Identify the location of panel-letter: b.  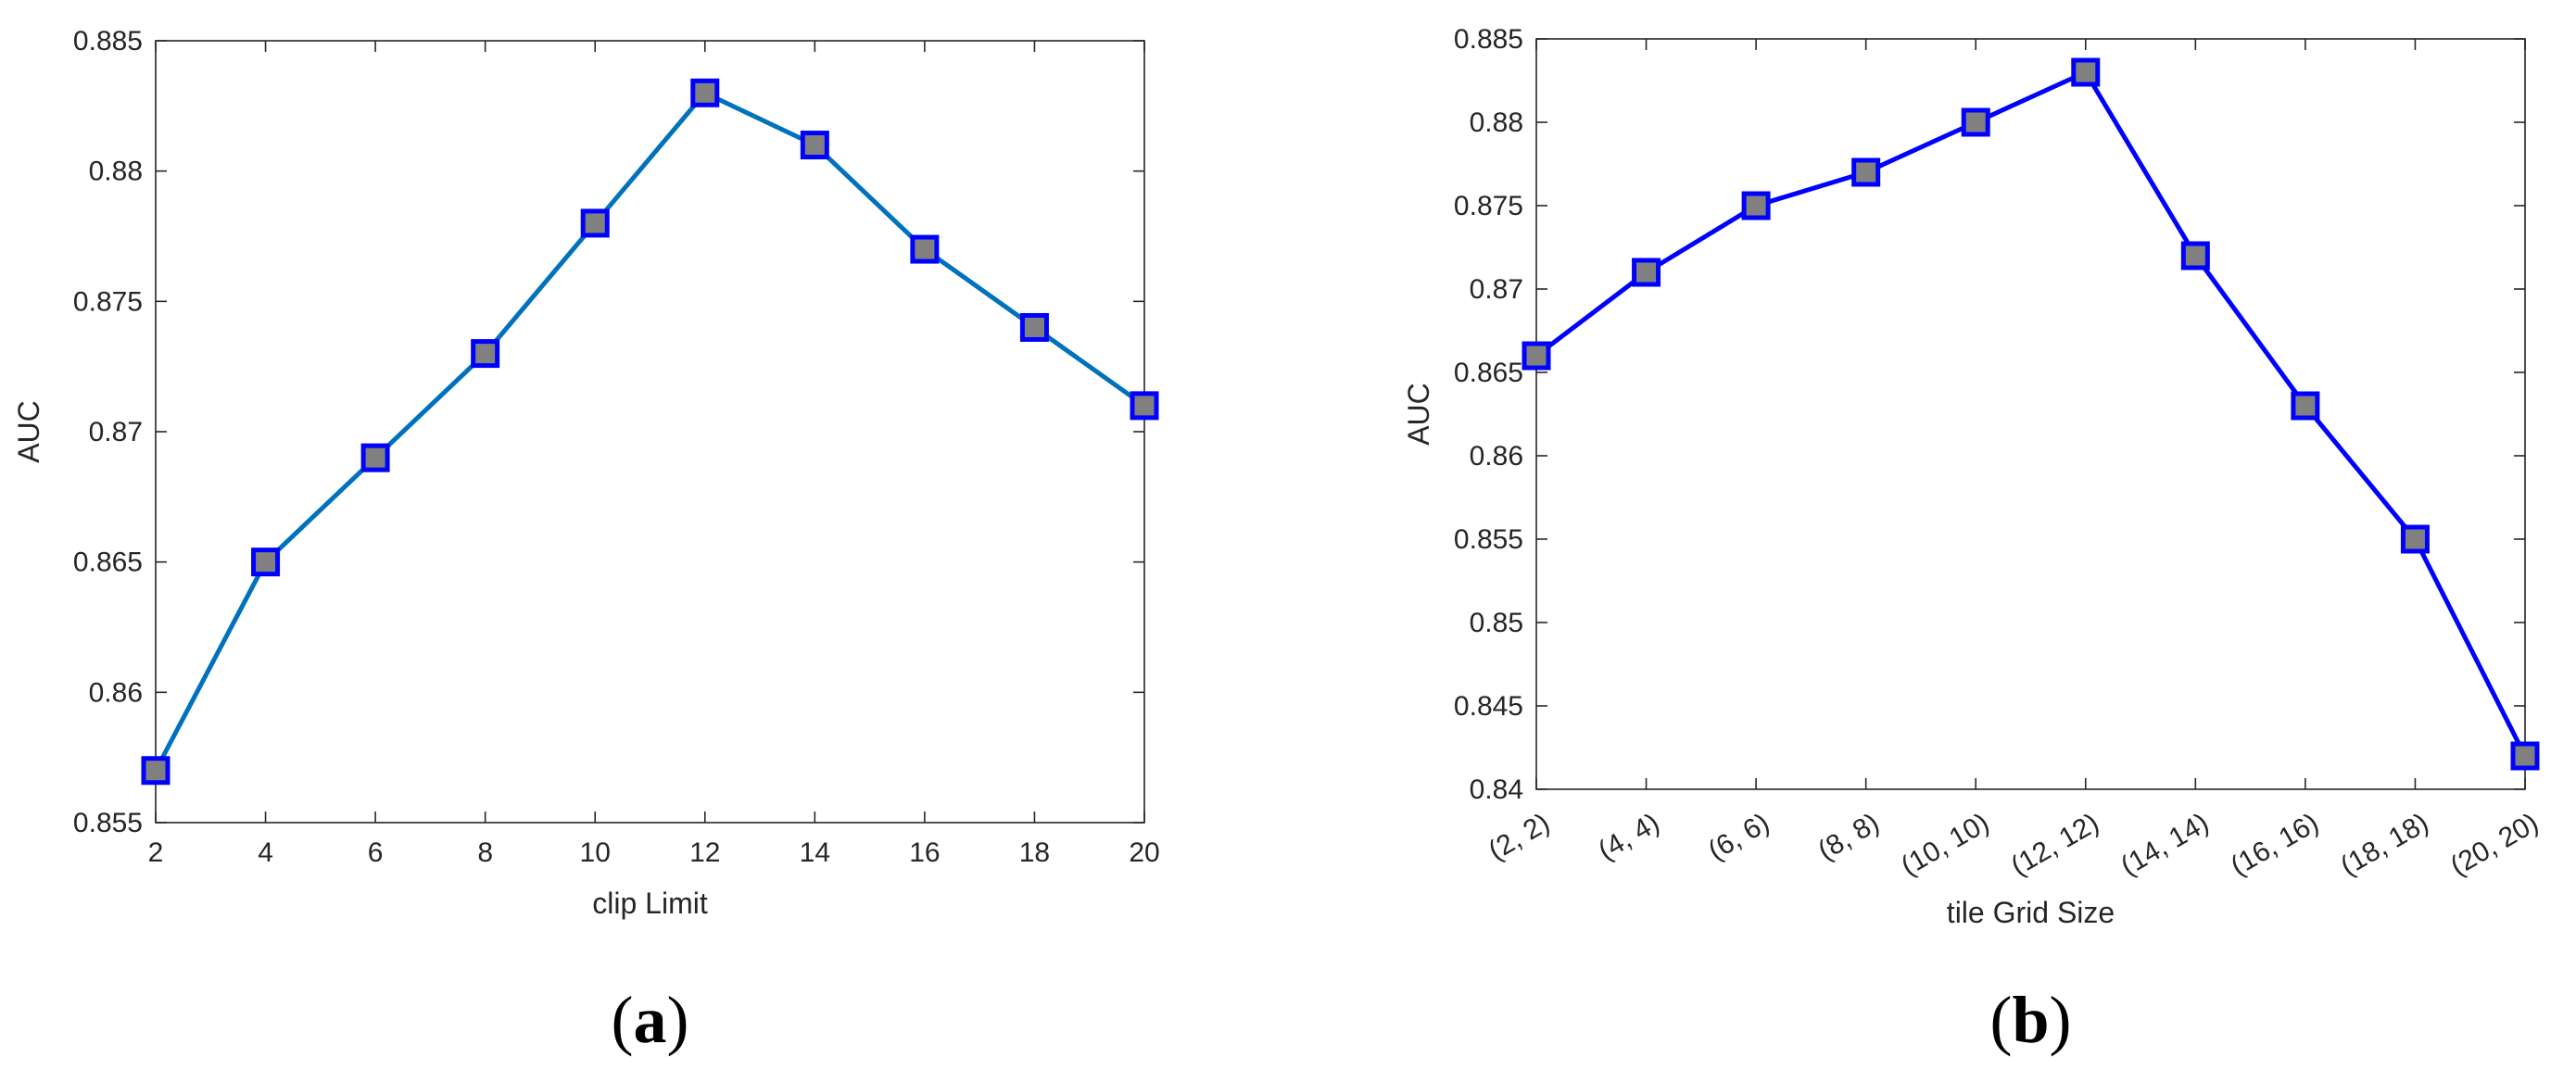
(2030, 1020).